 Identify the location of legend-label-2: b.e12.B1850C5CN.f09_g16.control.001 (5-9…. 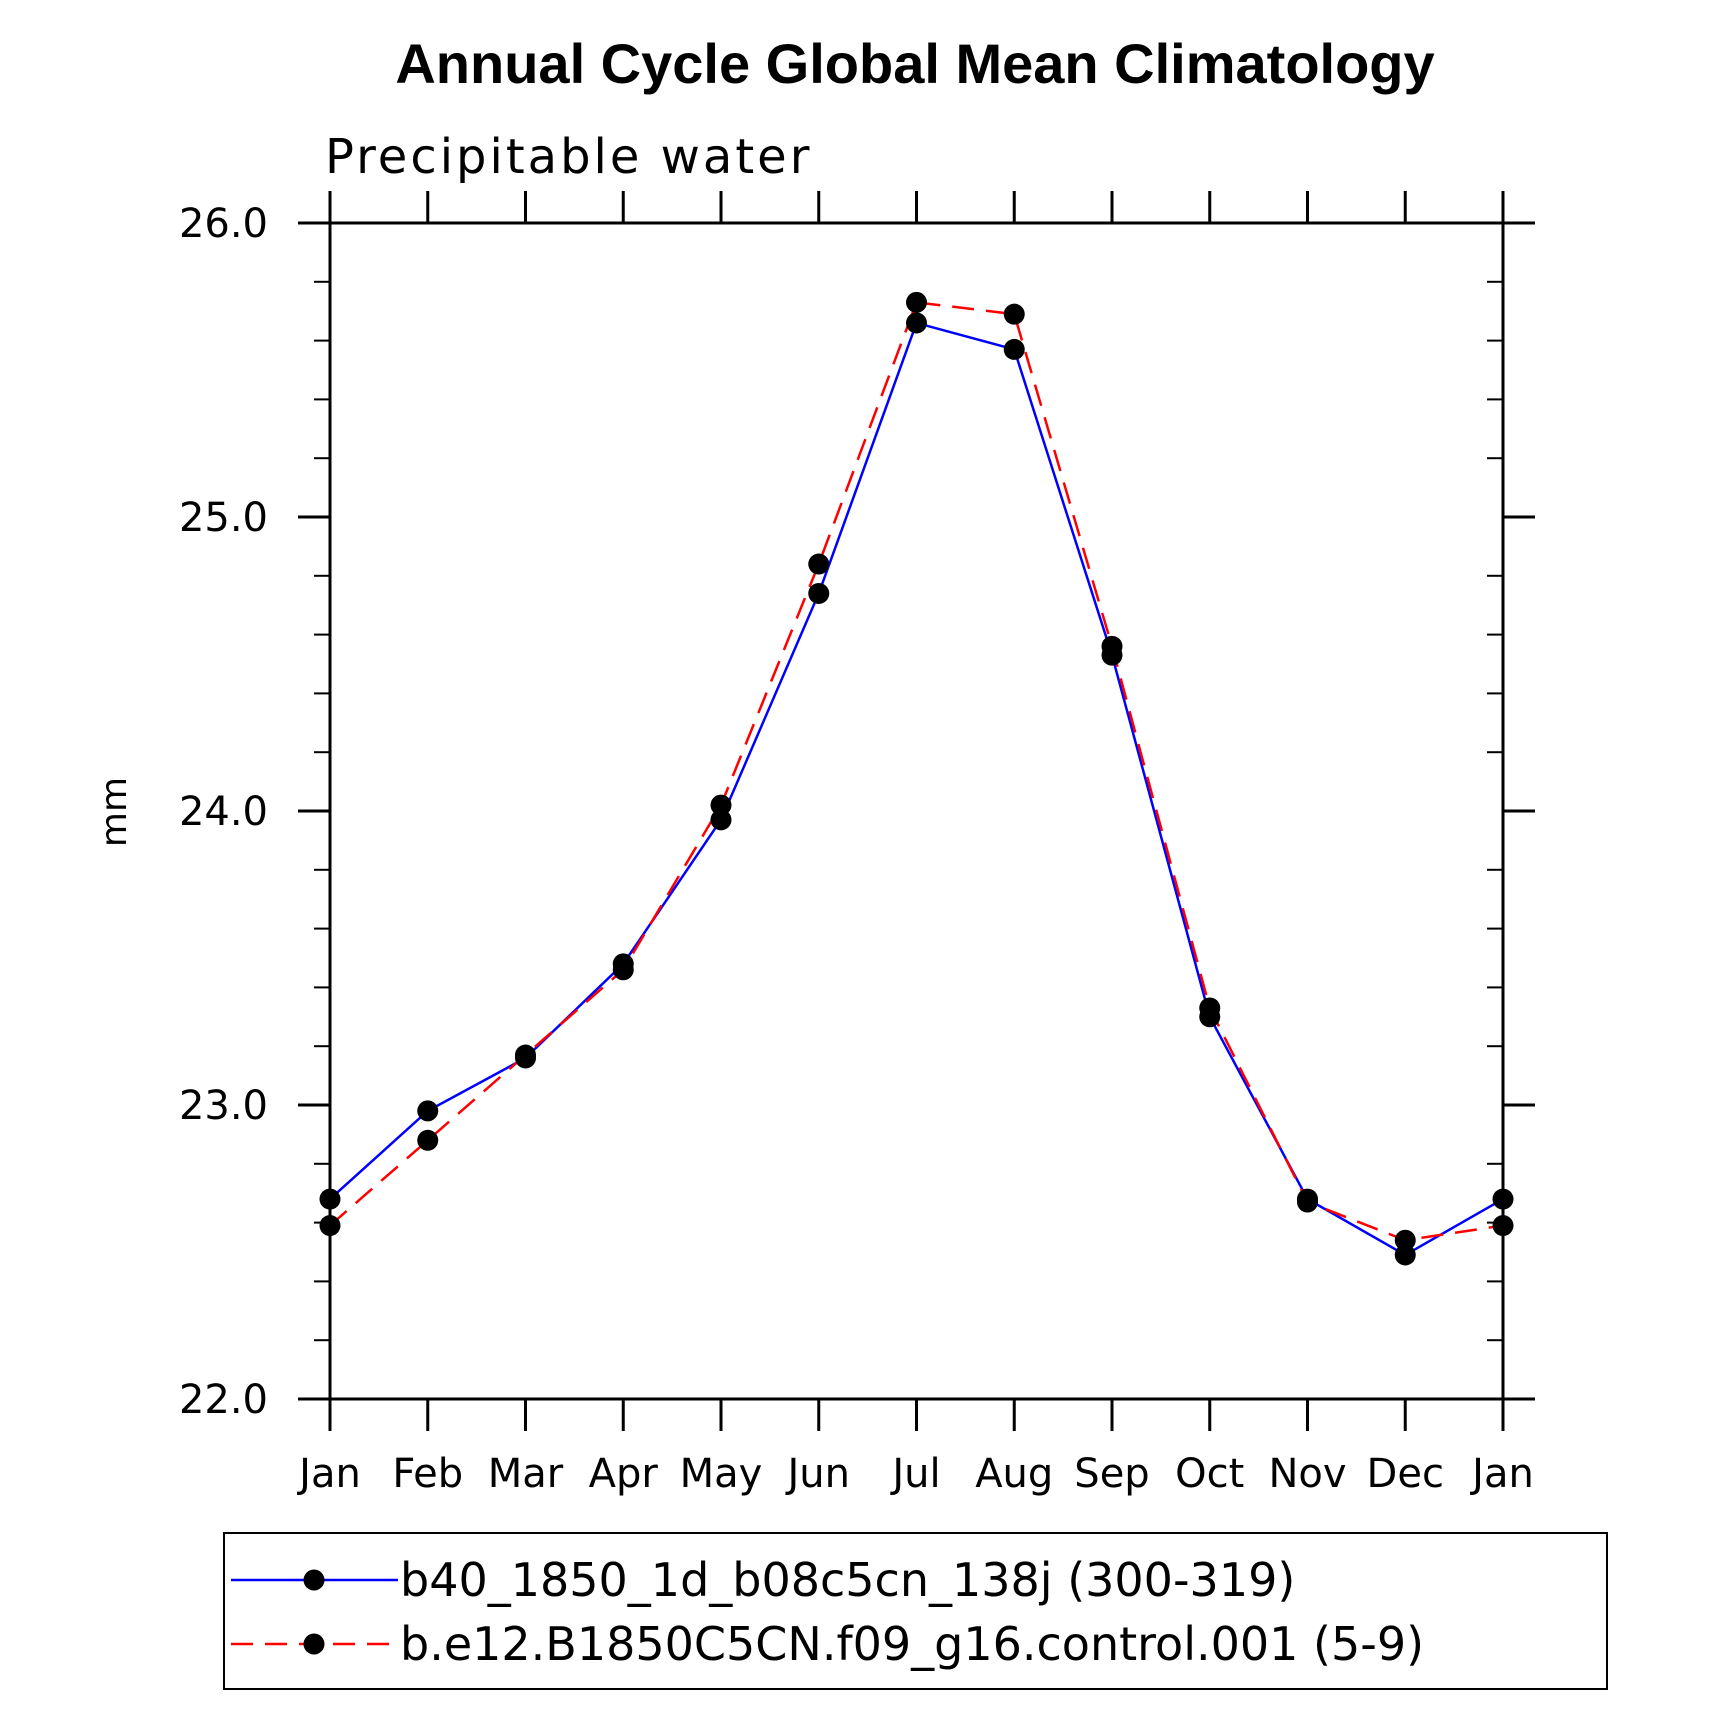
(912, 1644).